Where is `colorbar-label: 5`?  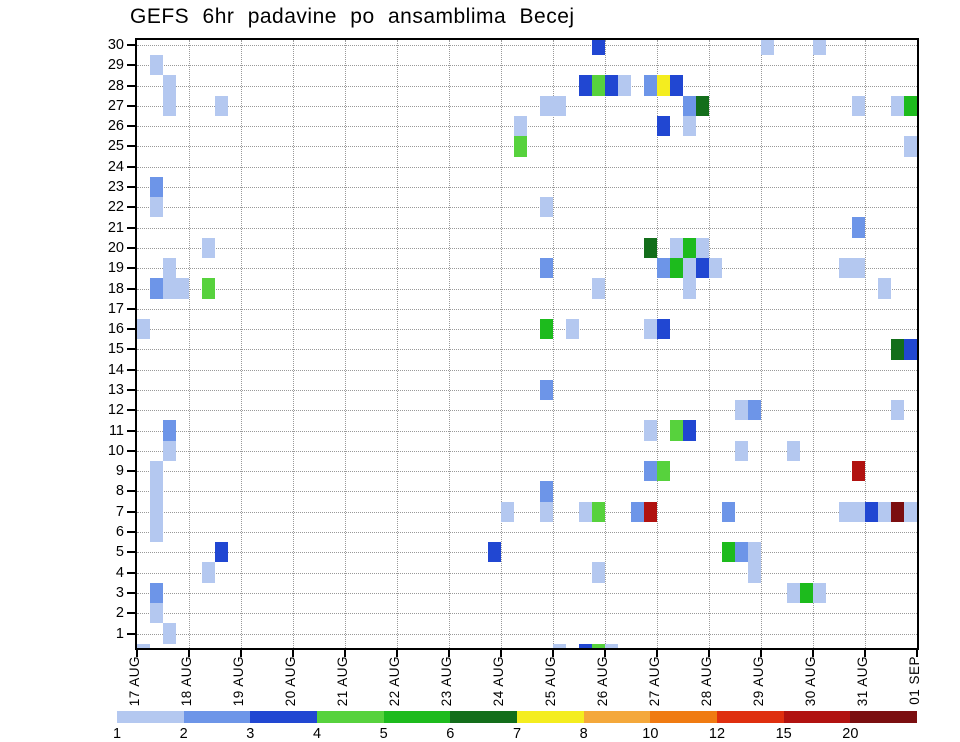
colorbar-label: 5 is located at coordinates (383, 734).